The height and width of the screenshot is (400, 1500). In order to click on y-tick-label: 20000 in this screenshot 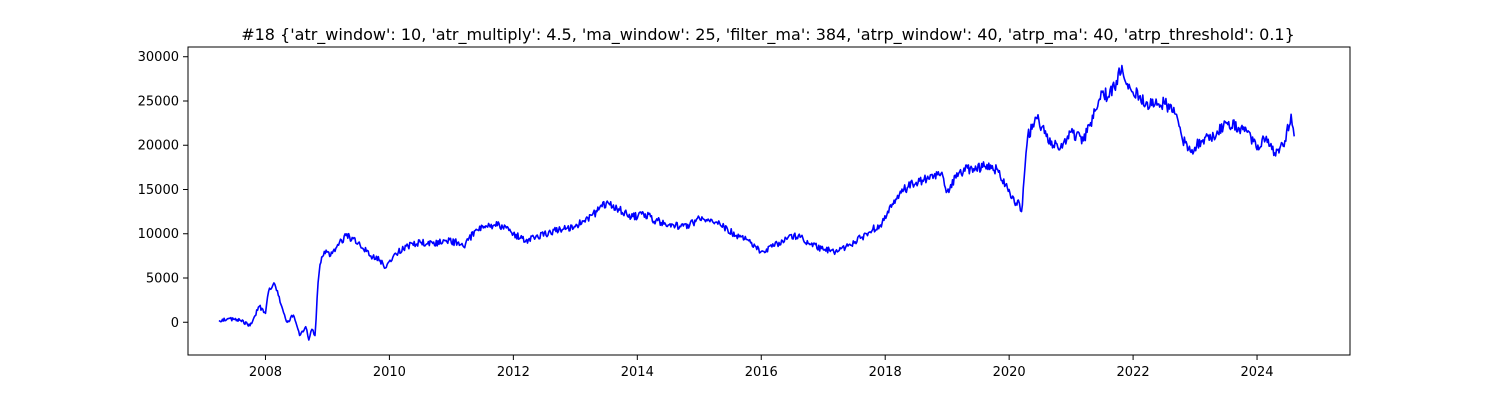, I will do `click(158, 146)`.